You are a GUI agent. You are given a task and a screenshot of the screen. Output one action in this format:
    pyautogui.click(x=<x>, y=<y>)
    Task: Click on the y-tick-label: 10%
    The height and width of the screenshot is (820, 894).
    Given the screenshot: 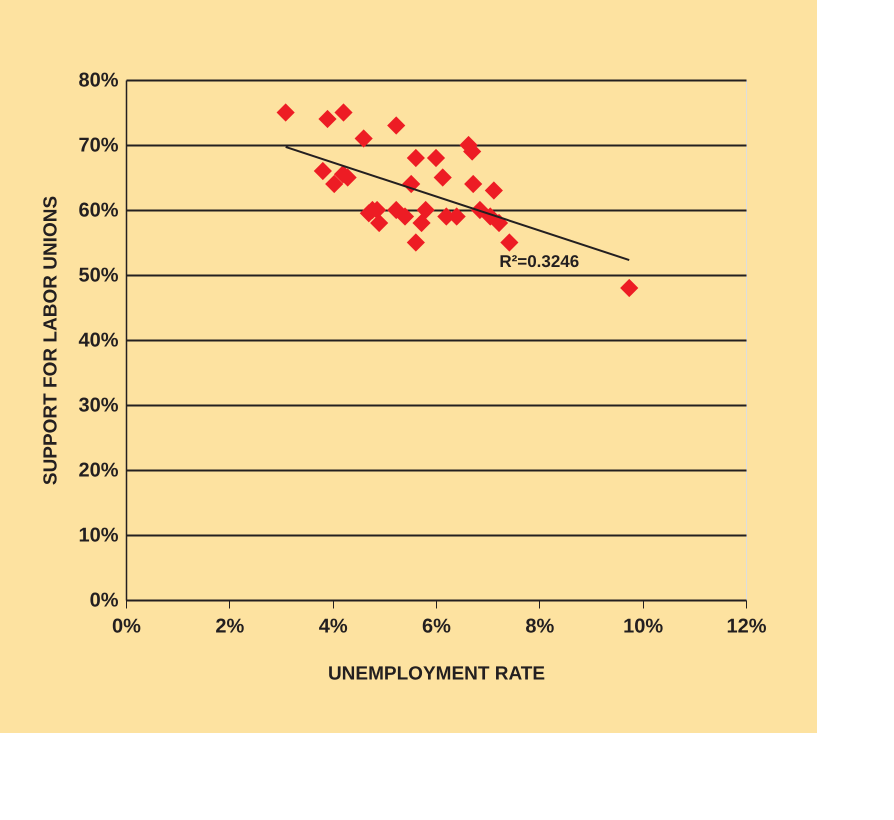 What is the action you would take?
    pyautogui.click(x=98, y=535)
    